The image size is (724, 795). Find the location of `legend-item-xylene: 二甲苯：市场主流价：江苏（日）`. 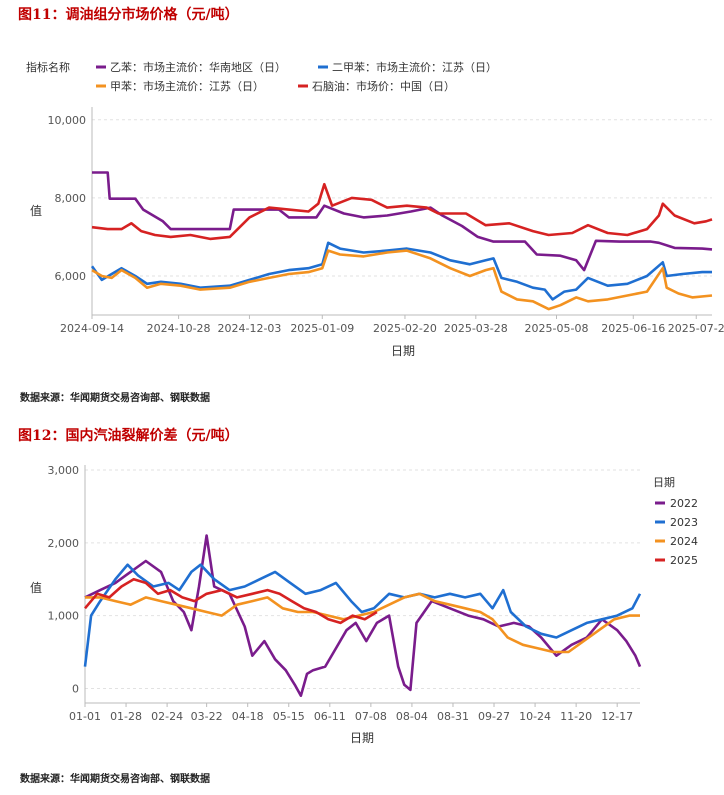

legend-item-xylene: 二甲苯：市场主流价：江苏（日） is located at coordinates (407, 67).